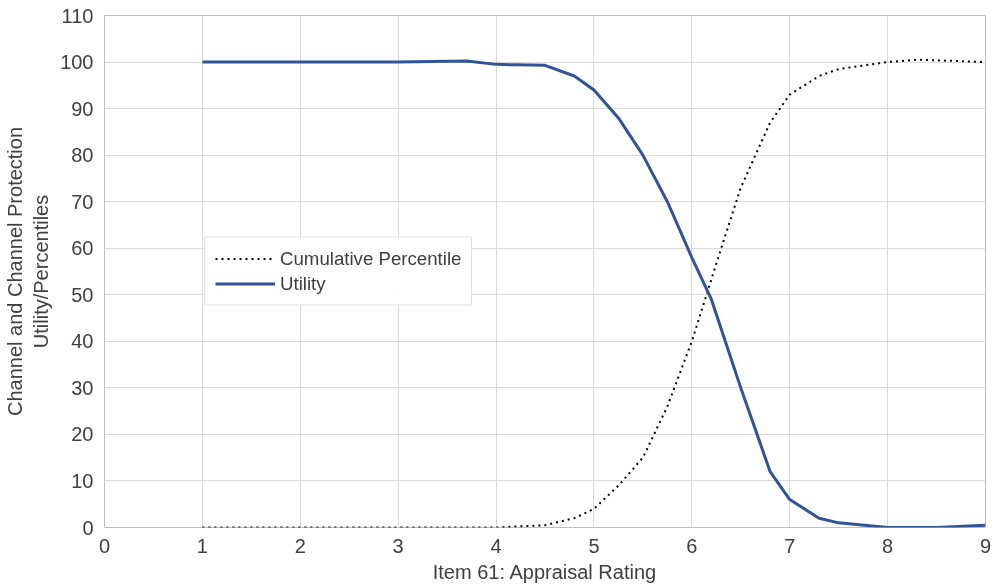 The height and width of the screenshot is (588, 1005). I want to click on legend-label: Cumulative Percentile, so click(371, 258).